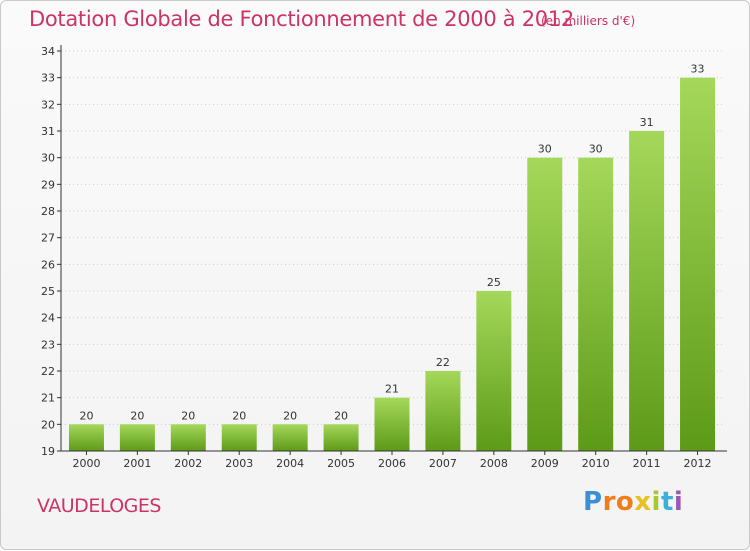 The height and width of the screenshot is (551, 750). I want to click on y-tick-label: 20, so click(48, 424).